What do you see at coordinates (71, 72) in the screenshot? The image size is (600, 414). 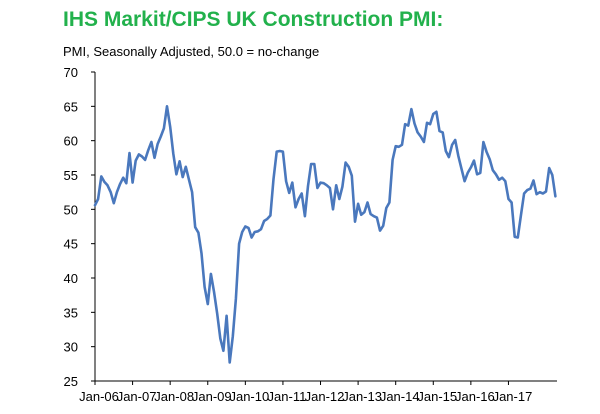 I see `y-tick-label: 70` at bounding box center [71, 72].